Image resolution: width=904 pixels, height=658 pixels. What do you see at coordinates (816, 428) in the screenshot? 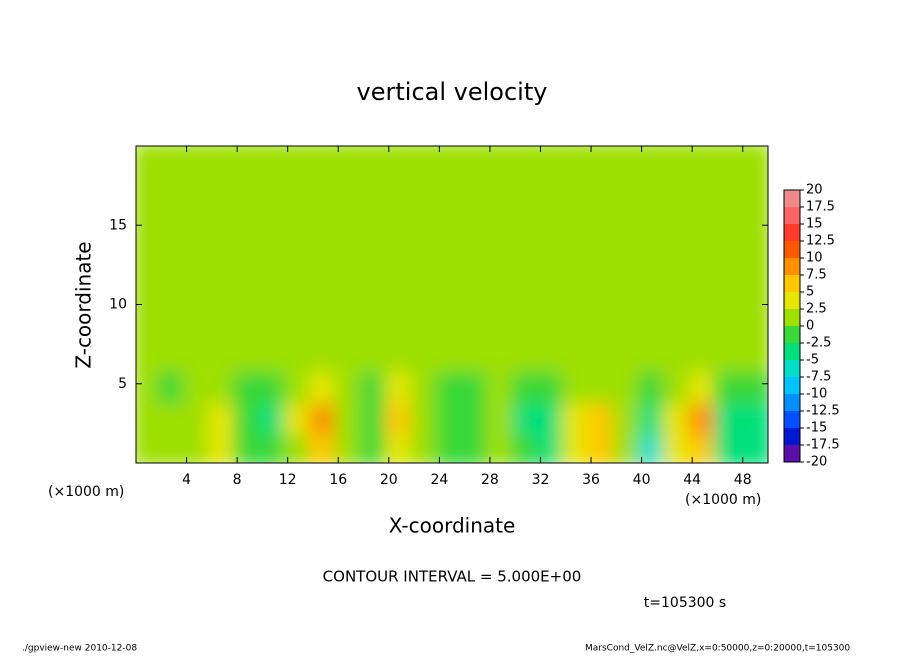
I see `colorbar-label: -15` at bounding box center [816, 428].